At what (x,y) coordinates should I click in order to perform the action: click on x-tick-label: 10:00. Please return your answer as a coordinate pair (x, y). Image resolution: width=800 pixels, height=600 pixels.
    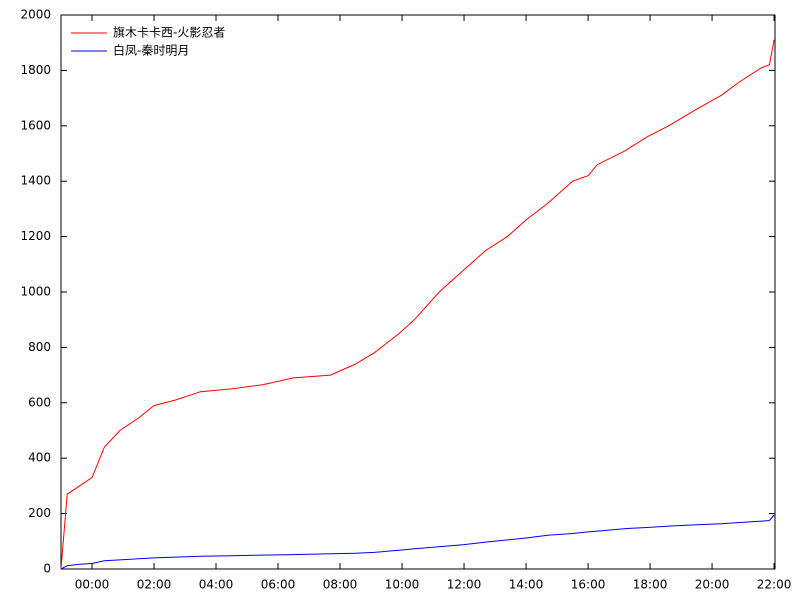
    Looking at the image, I should click on (402, 585).